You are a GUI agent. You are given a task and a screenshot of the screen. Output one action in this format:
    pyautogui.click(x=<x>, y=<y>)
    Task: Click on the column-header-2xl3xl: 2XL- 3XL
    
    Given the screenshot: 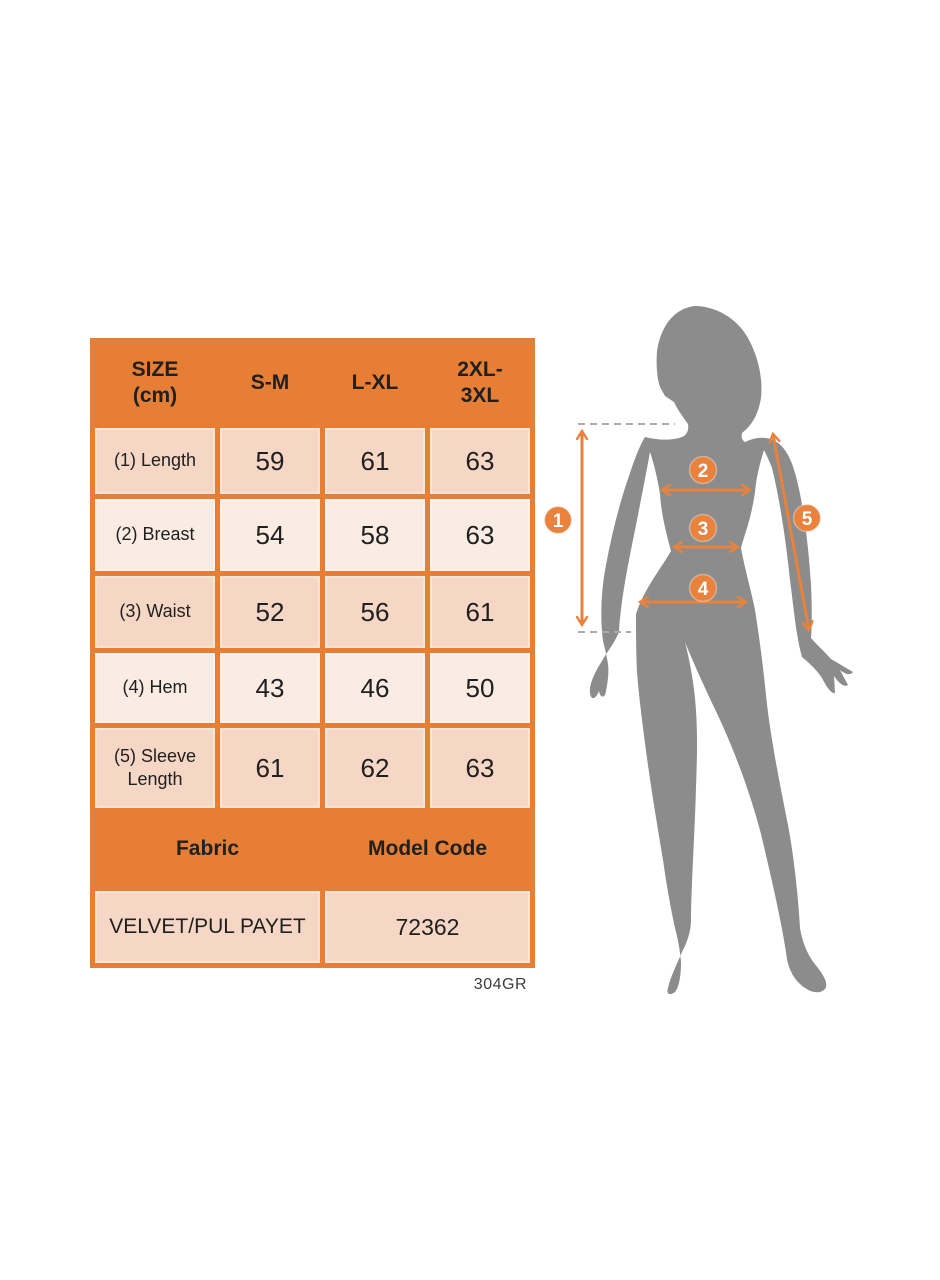 What is the action you would take?
    pyautogui.click(x=480, y=383)
    